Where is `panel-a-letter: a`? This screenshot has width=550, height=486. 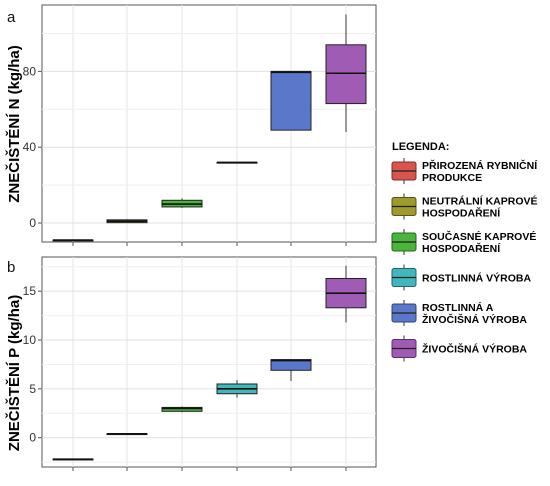
panel-a-letter: a is located at coordinates (11, 17).